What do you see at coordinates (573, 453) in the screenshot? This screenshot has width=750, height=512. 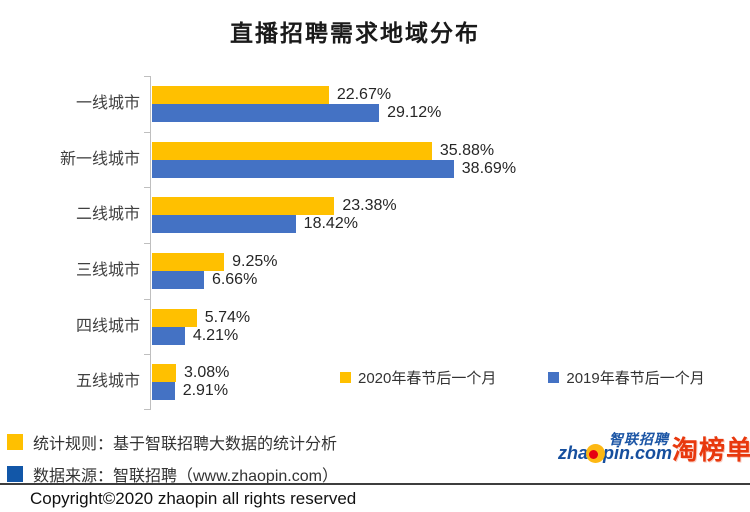 I see `zhaopin-text-pre: zha` at bounding box center [573, 453].